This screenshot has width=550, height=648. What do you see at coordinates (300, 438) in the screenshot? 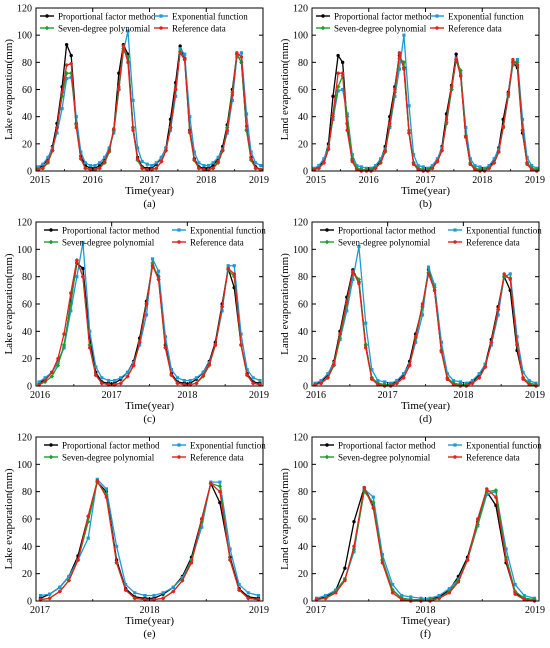
I see `y-tick-label: 120` at bounding box center [300, 438].